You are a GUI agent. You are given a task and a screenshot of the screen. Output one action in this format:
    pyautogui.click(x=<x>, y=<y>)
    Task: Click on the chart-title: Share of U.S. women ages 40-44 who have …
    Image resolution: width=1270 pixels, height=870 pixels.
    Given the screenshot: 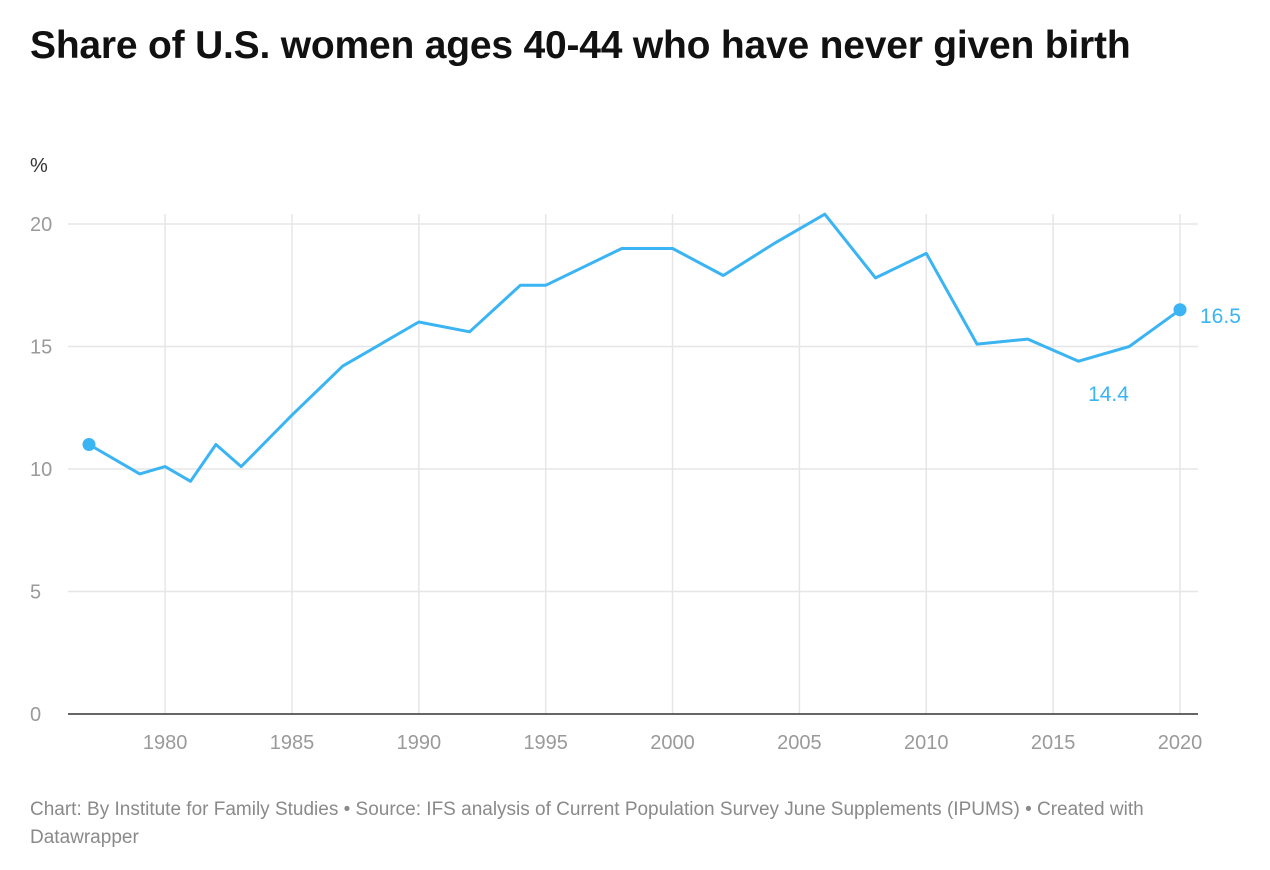 What is the action you would take?
    pyautogui.click(x=580, y=45)
    